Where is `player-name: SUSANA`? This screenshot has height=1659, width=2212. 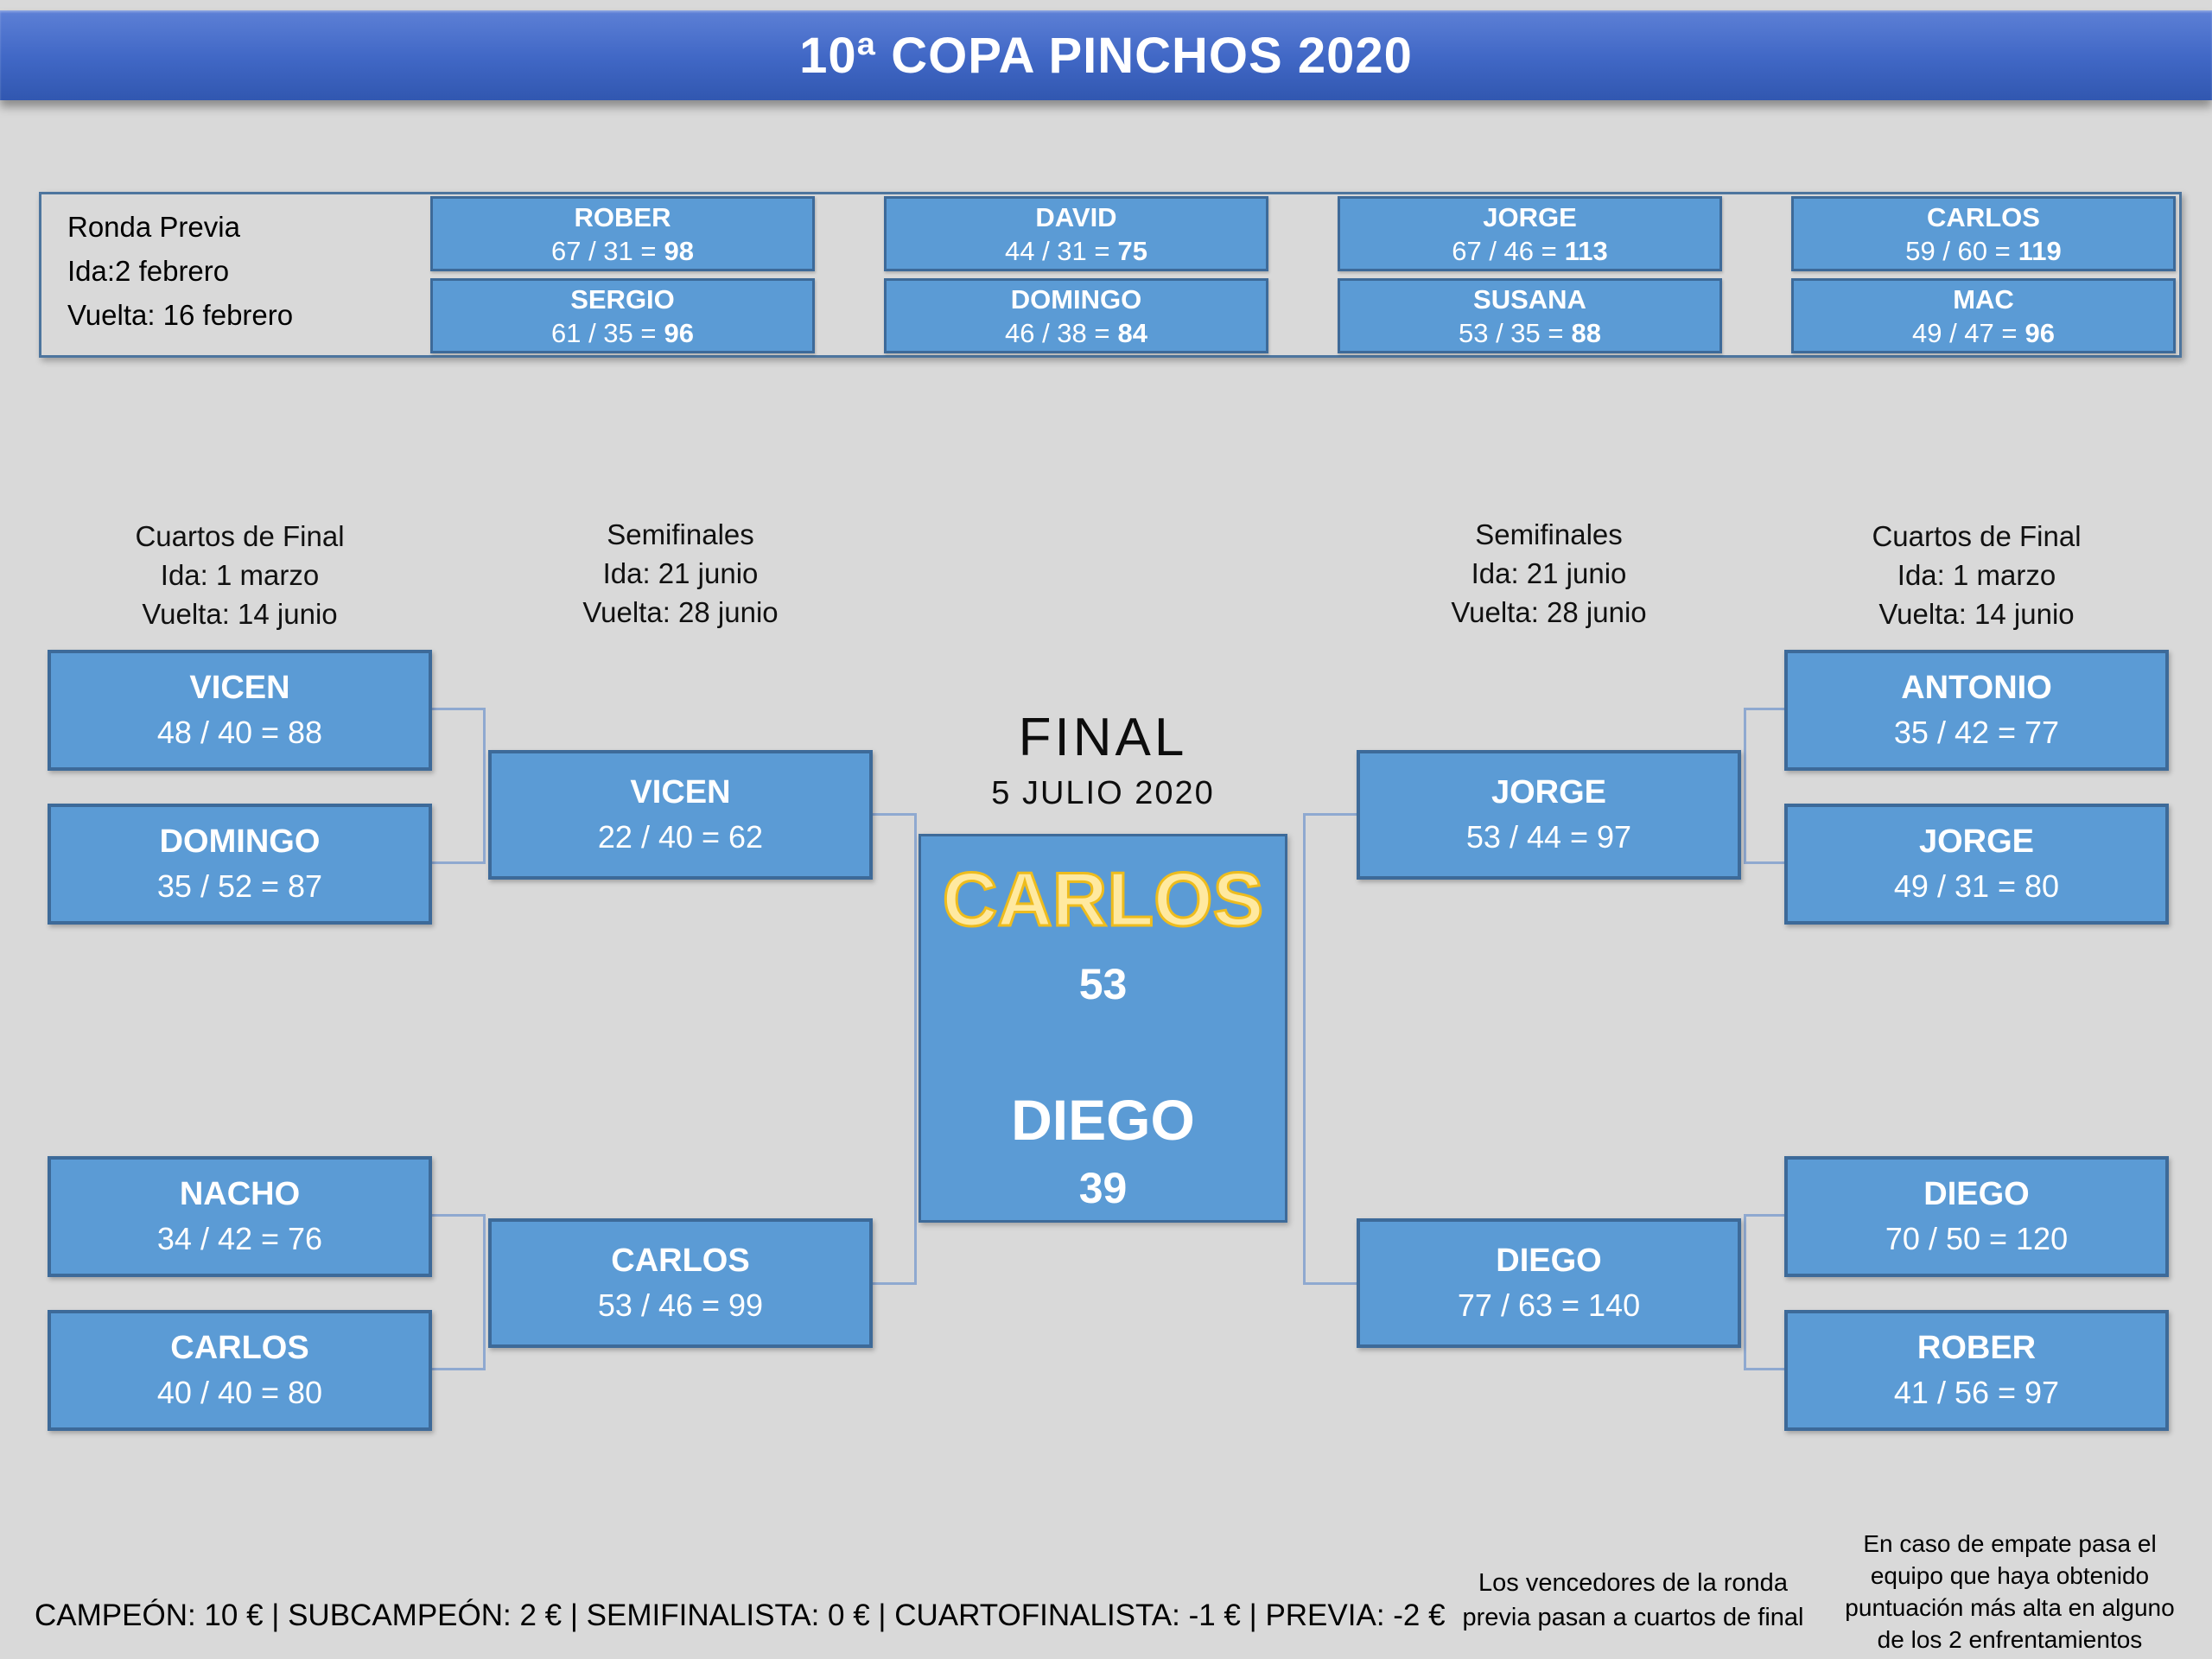
player-name: SUSANA is located at coordinates (1529, 299).